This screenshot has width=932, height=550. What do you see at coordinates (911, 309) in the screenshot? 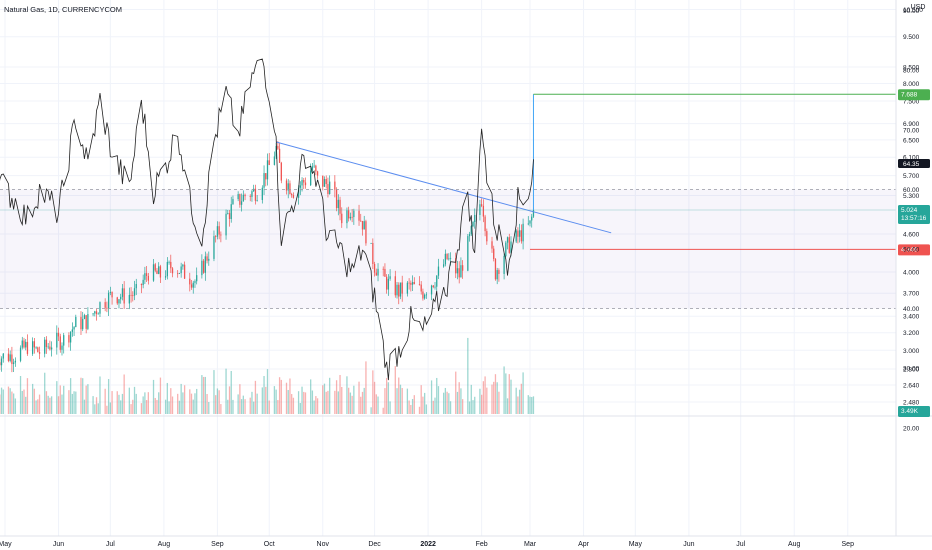
I see `rsi-tick-label: 40.00` at bounding box center [911, 309].